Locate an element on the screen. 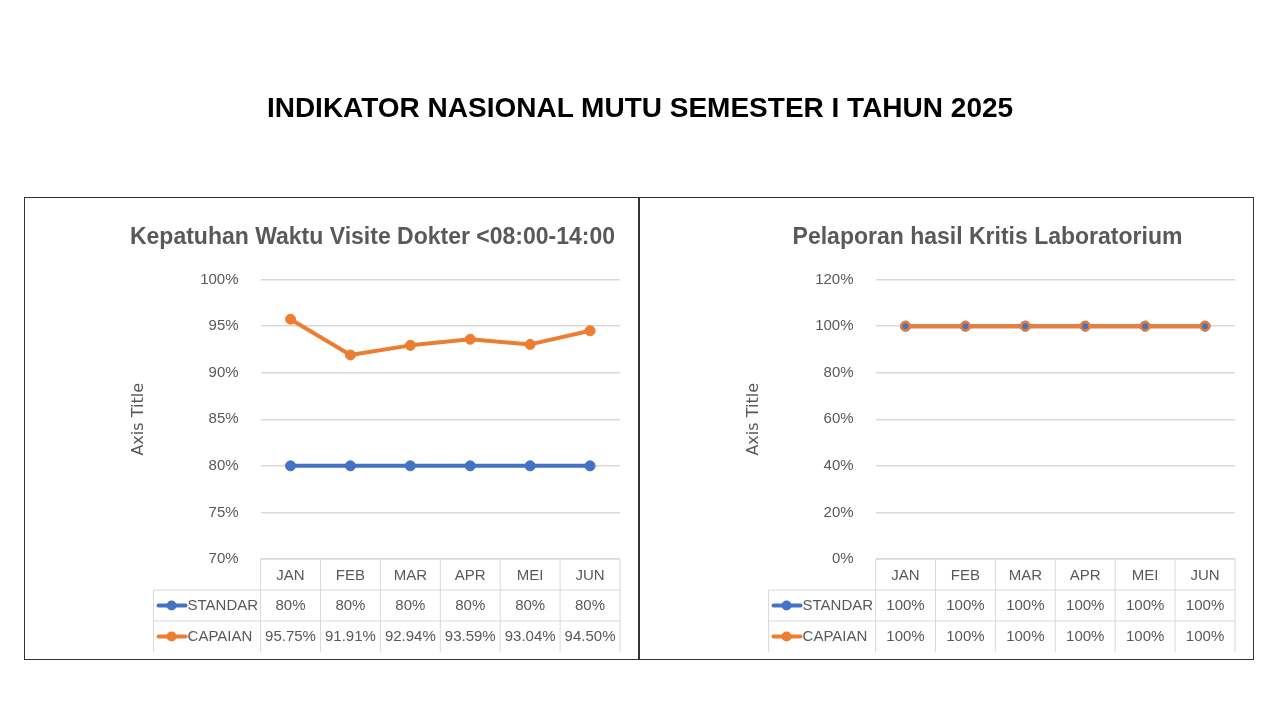 This screenshot has height=720, width=1280. y-tick-label: 70% is located at coordinates (223, 558).